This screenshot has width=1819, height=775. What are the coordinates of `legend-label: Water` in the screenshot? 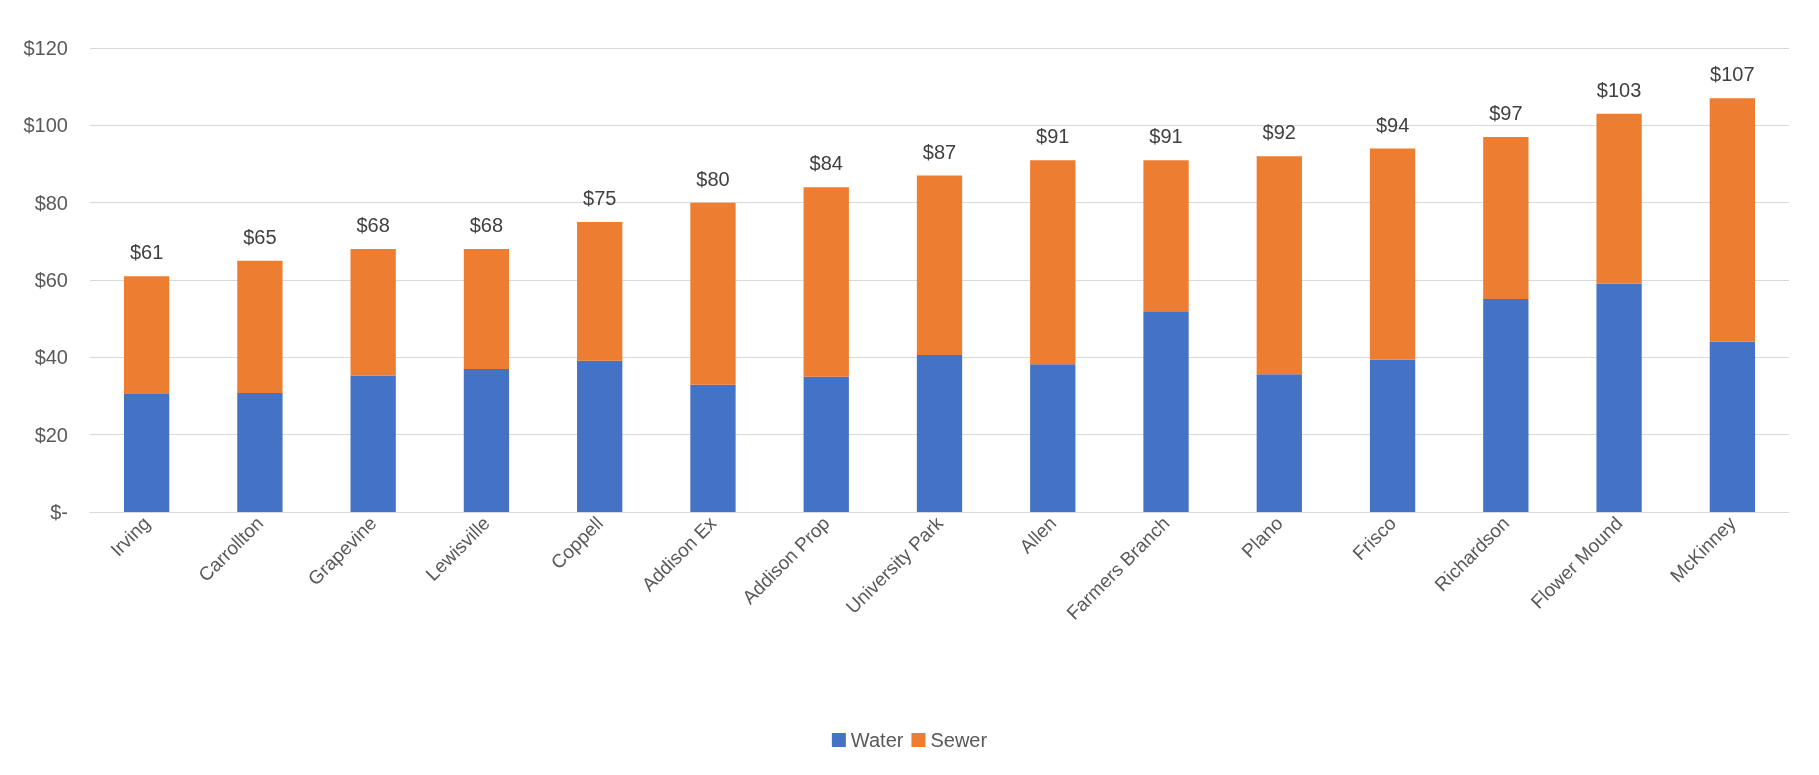 It's located at (877, 740).